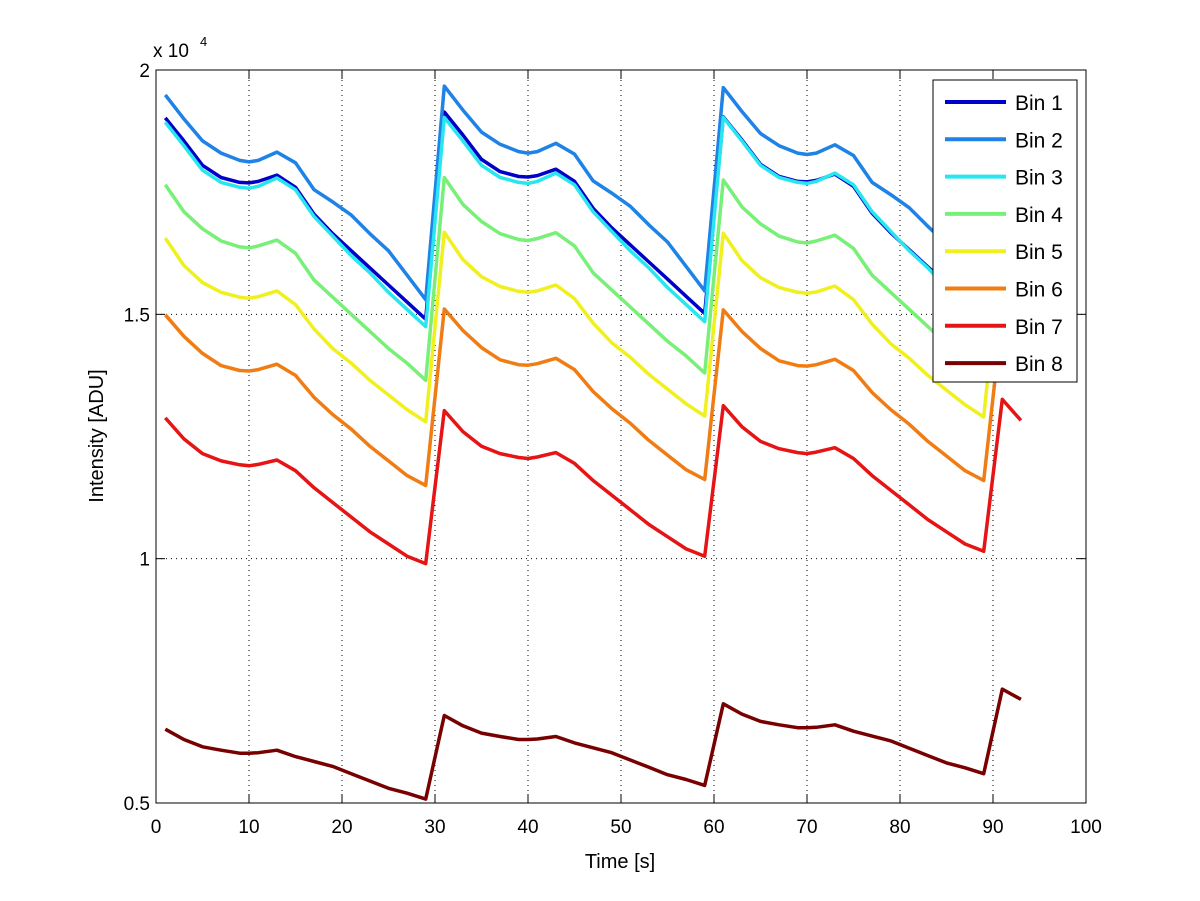  I want to click on x-axis-label: Time [s], so click(620, 862).